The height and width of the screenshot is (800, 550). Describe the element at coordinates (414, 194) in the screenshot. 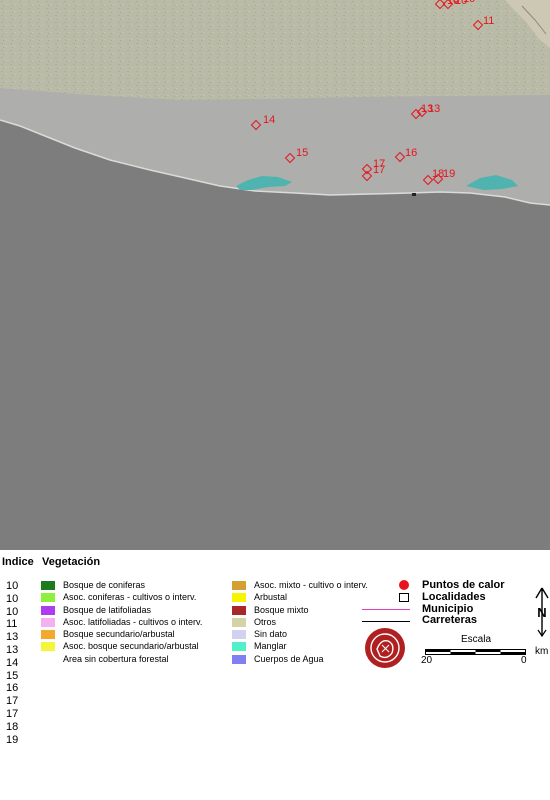

I see `port-marker` at that location.